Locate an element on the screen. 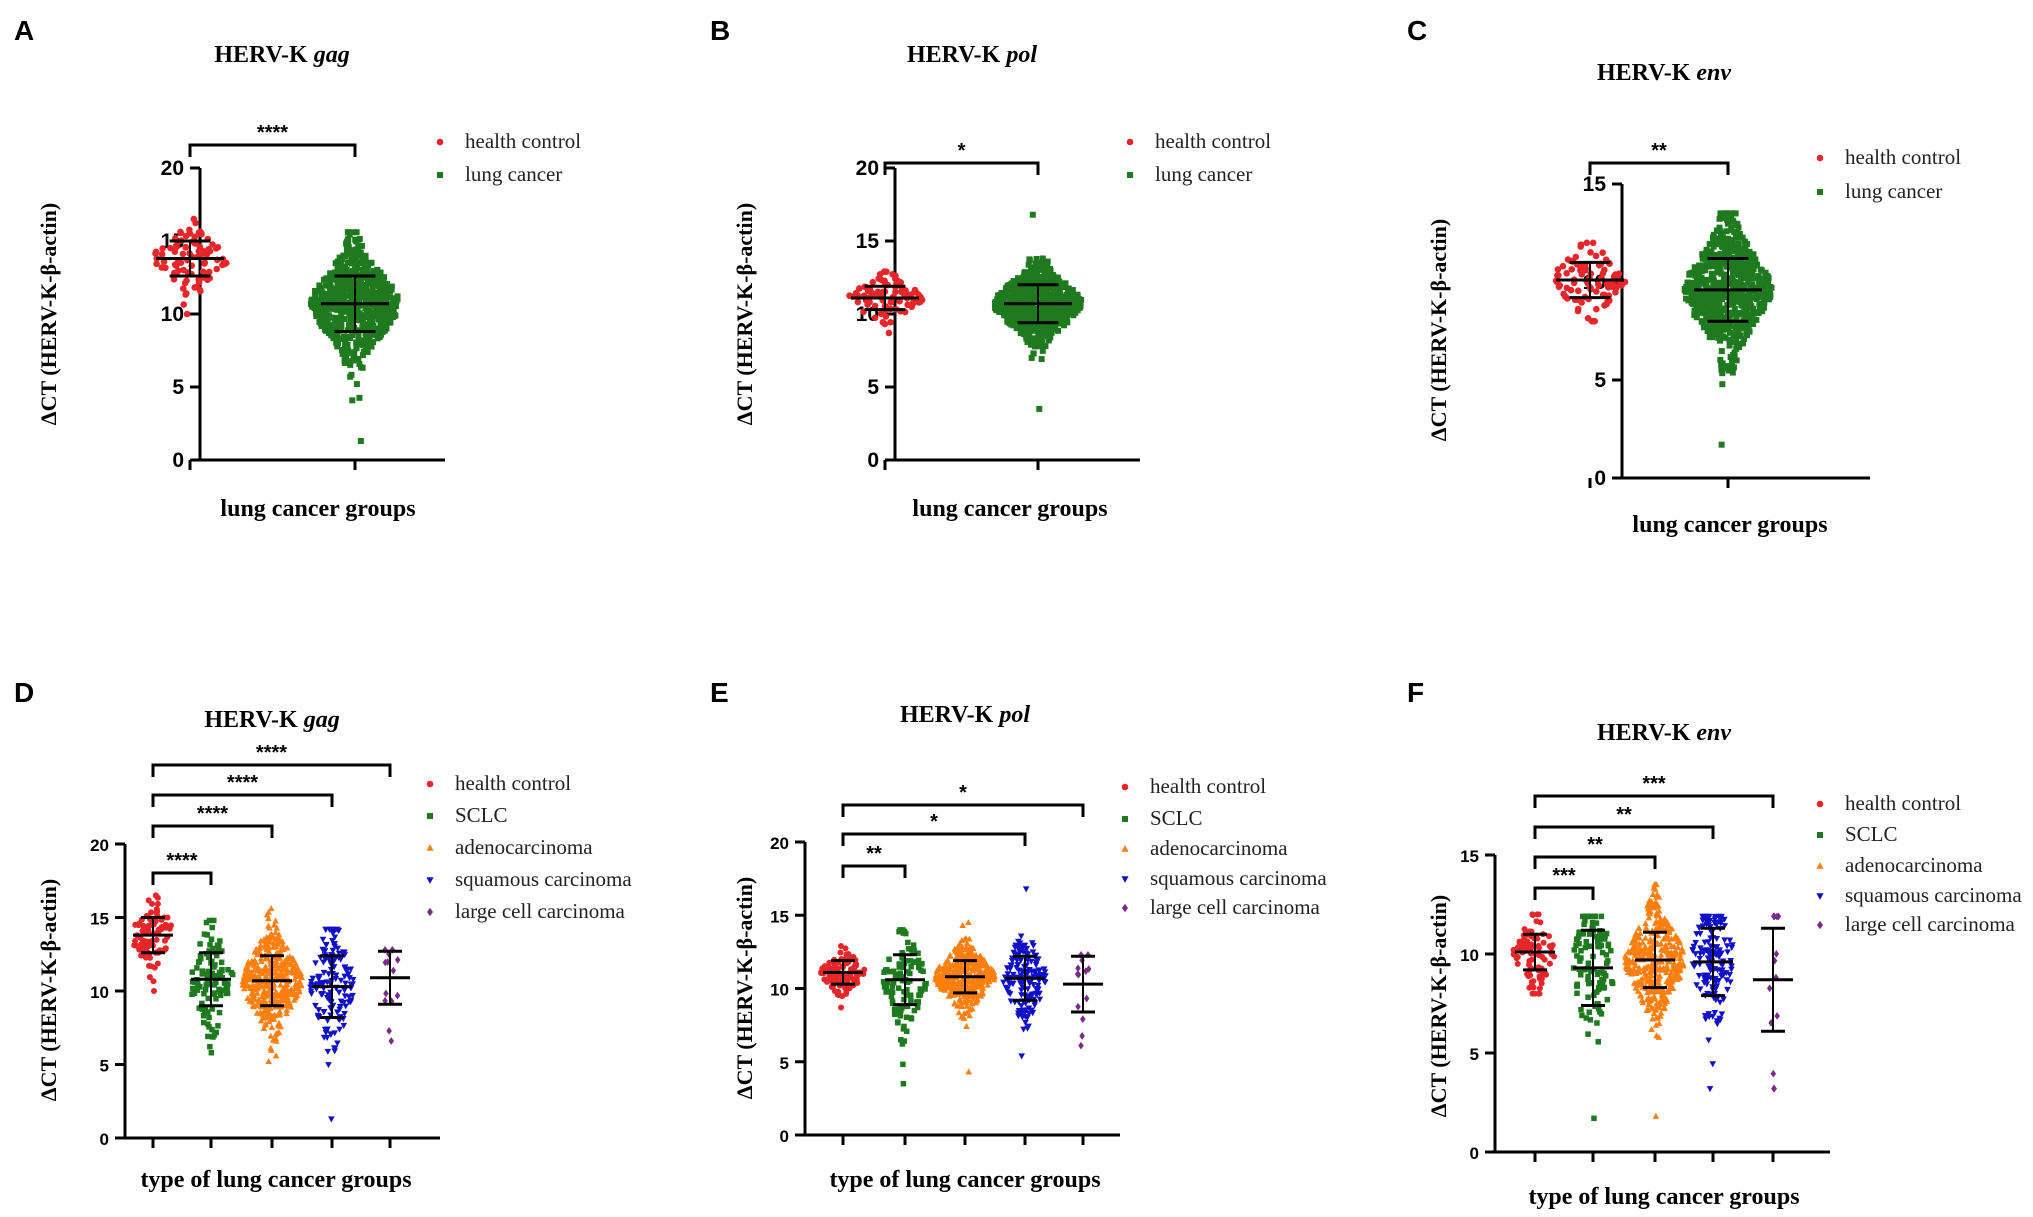  y-axis-title: ΔCT (HERV-K-β-actin) is located at coordinates (1438, 330).